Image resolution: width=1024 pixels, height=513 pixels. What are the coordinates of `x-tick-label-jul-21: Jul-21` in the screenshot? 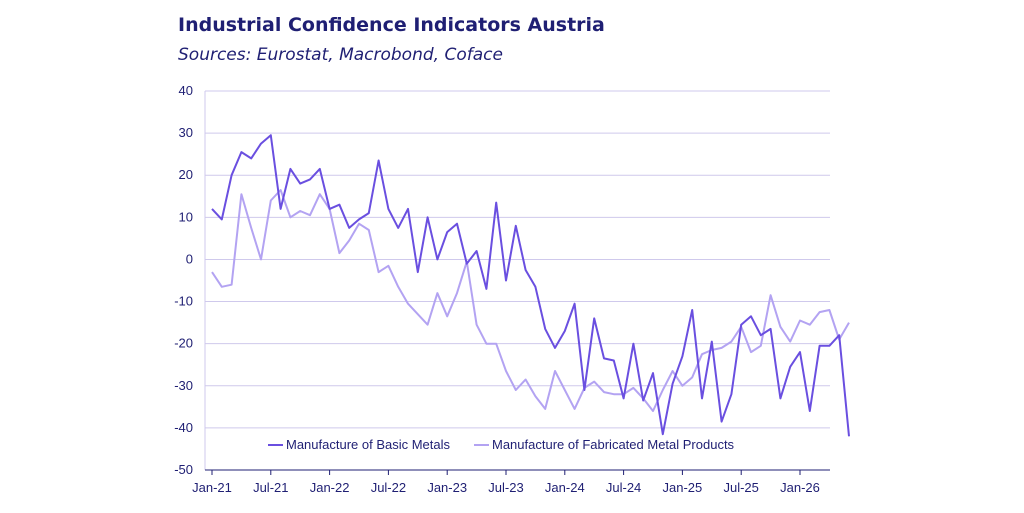 It's located at (270, 487).